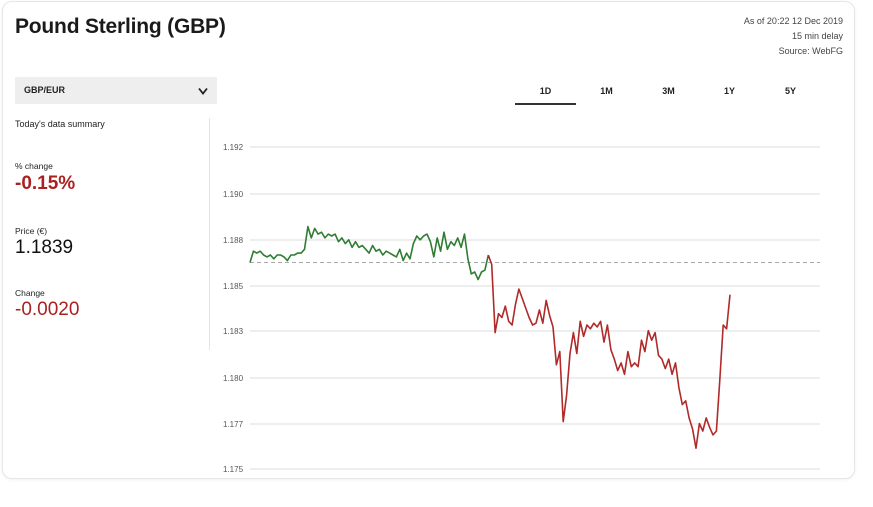 The height and width of the screenshot is (507, 873). Describe the element at coordinates (233, 240) in the screenshot. I see `y-tick-label: 1.188` at that location.